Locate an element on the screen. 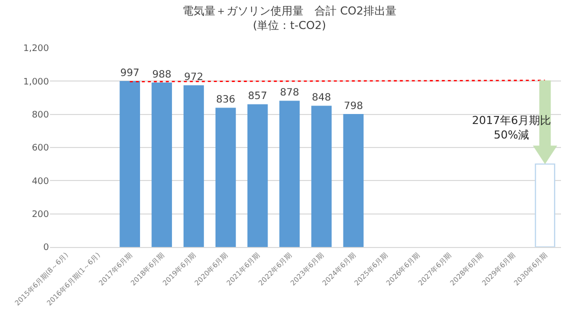 This screenshot has width=579, height=325. data-label: 848 is located at coordinates (322, 98).